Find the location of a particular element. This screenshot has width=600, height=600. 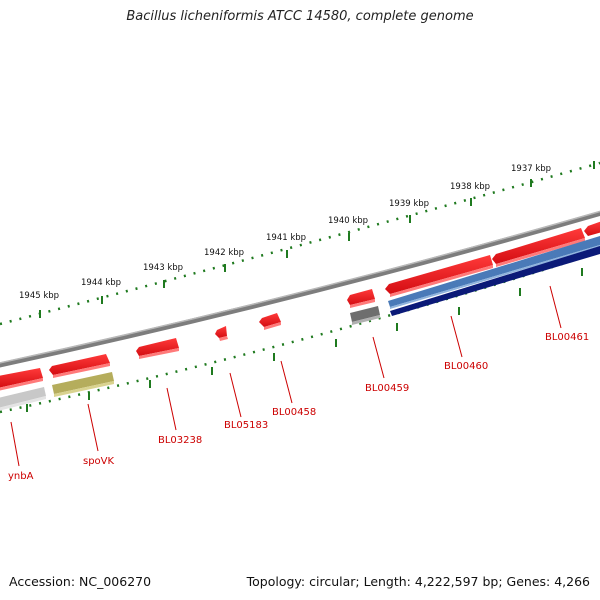

scale-label-1942: 1942 kbp is located at coordinates (224, 253).